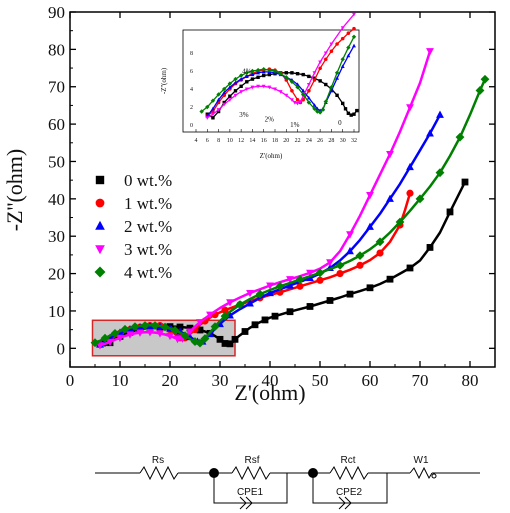 The height and width of the screenshot is (513, 510). Describe the element at coordinates (430, 133) in the screenshot. I see `series-2-point` at that location.